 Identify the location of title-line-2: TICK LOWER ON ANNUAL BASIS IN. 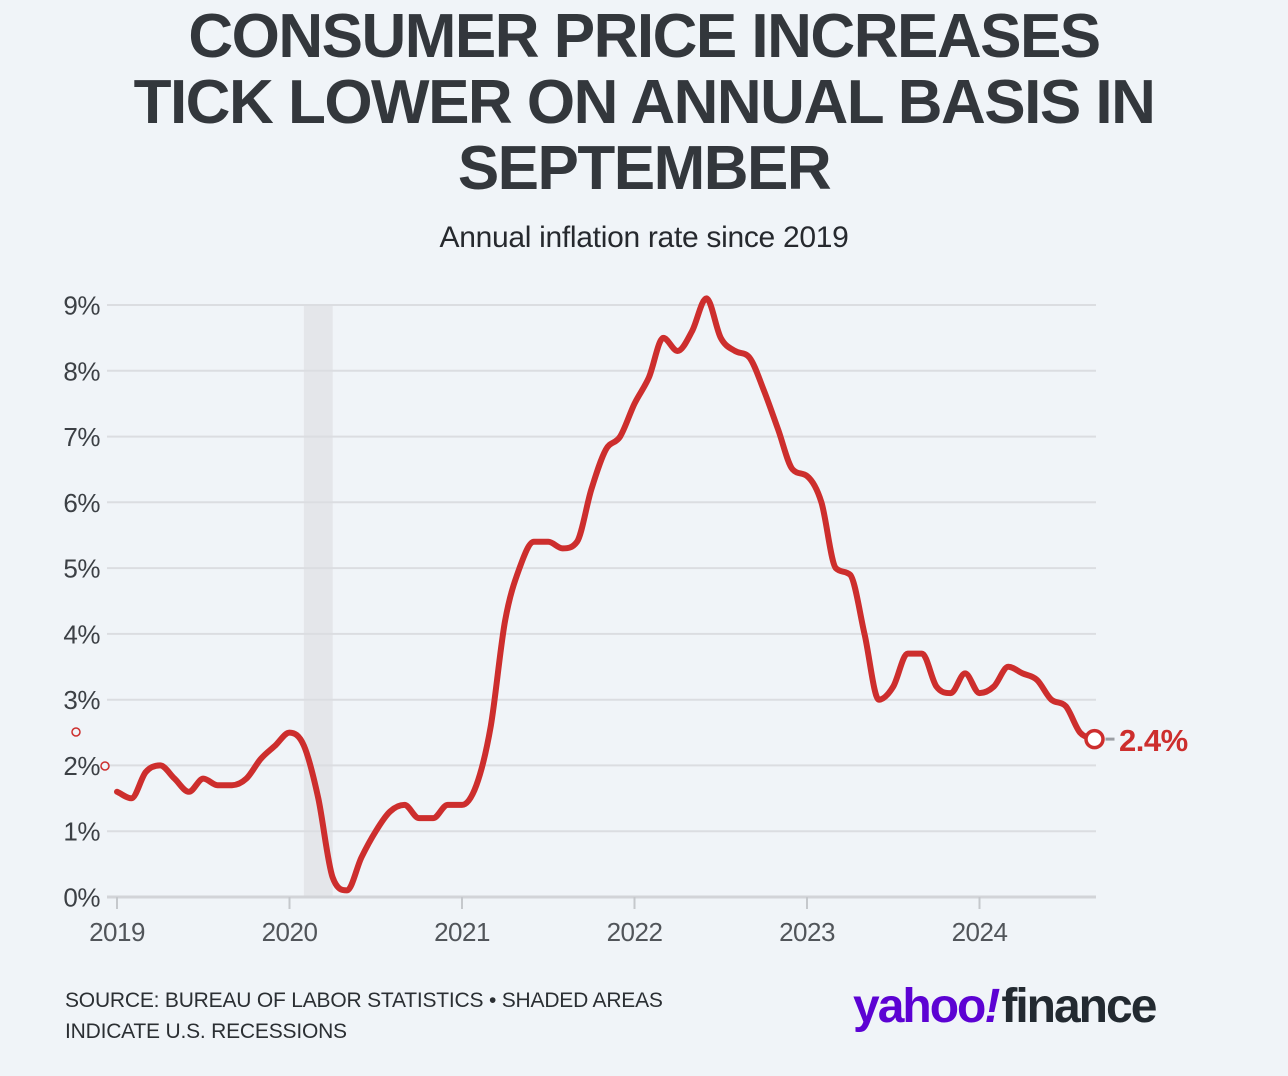
(644, 102).